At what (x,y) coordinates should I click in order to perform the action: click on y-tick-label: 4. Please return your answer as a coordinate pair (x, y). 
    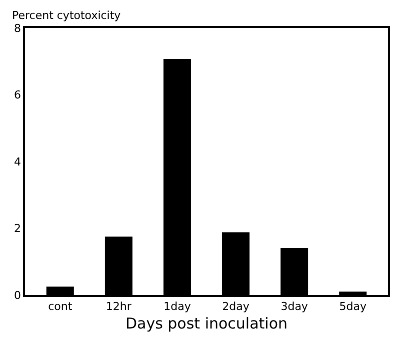
    Looking at the image, I should click on (18, 161).